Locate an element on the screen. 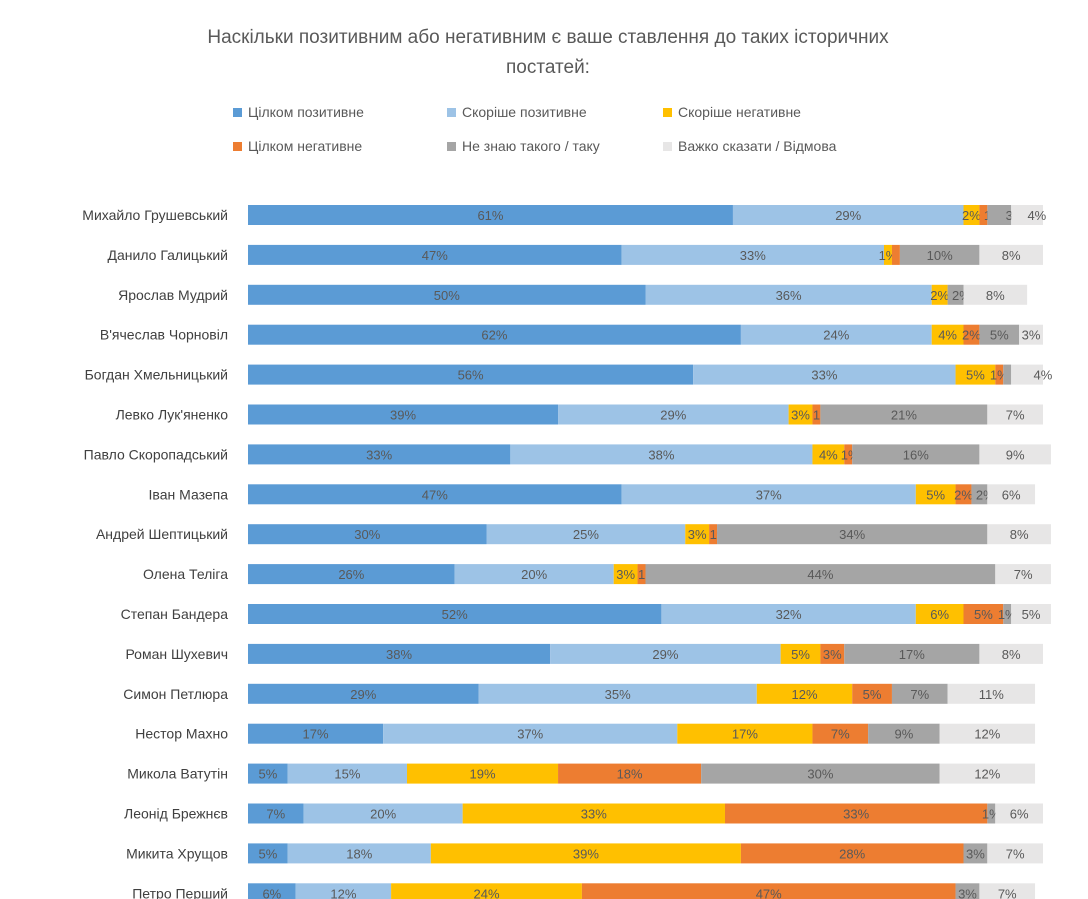  data-label: 33% is located at coordinates (594, 814).